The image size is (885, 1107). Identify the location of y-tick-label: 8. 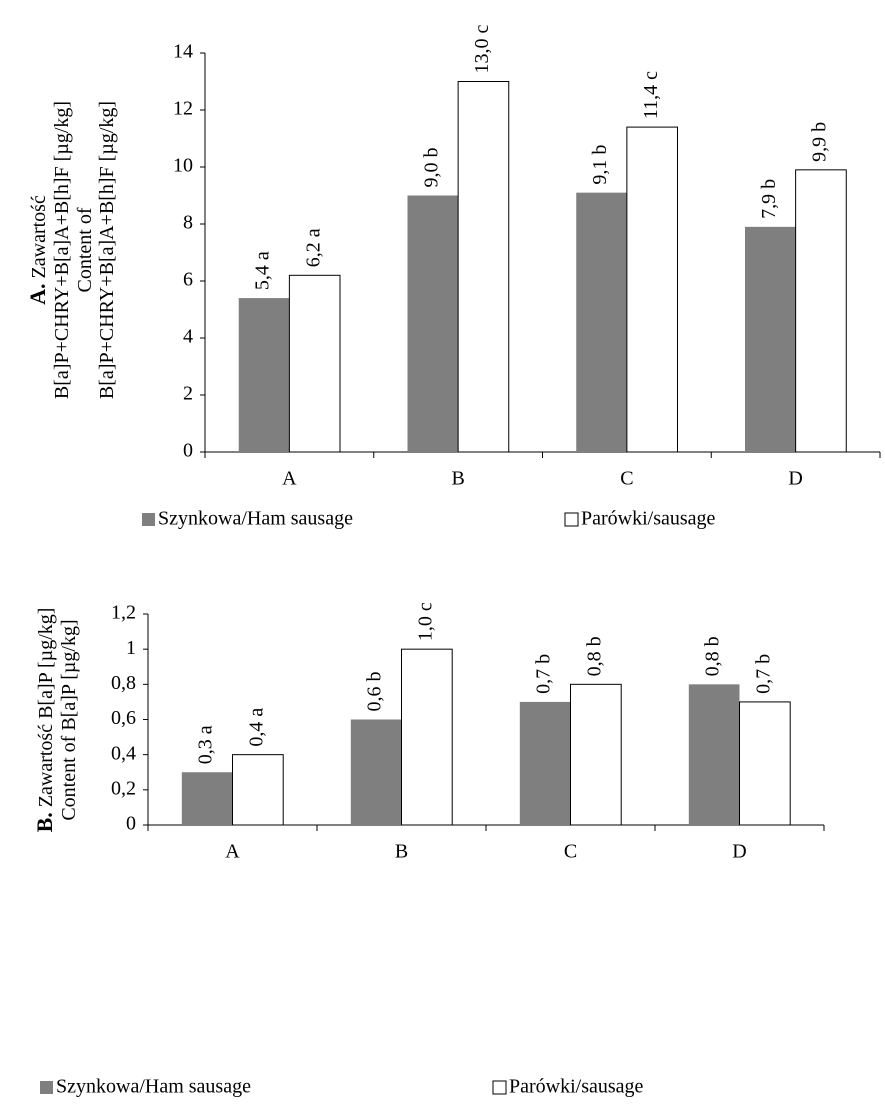
(188, 223).